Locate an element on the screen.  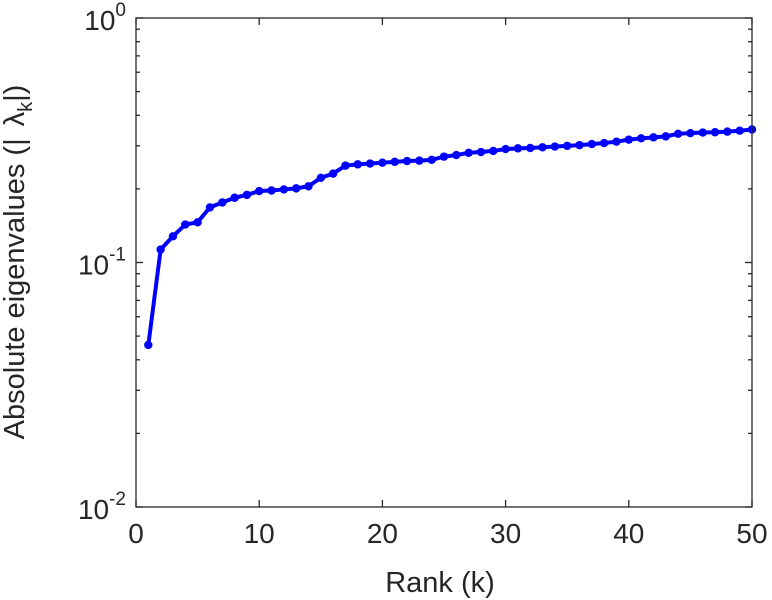
x-axis-label: Rank (k) is located at coordinates (440, 583).